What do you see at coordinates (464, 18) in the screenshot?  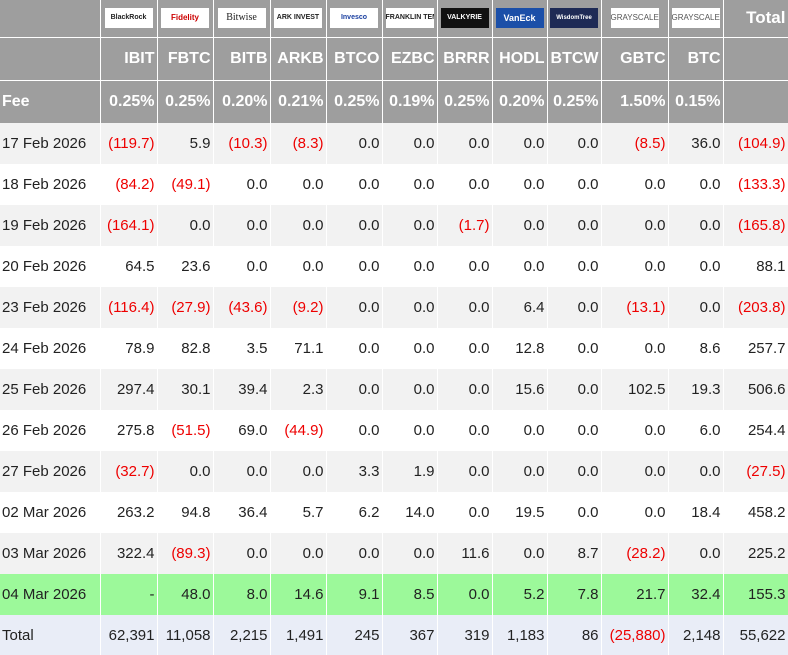 I see `issuer-logo: VALKYRIE` at bounding box center [464, 18].